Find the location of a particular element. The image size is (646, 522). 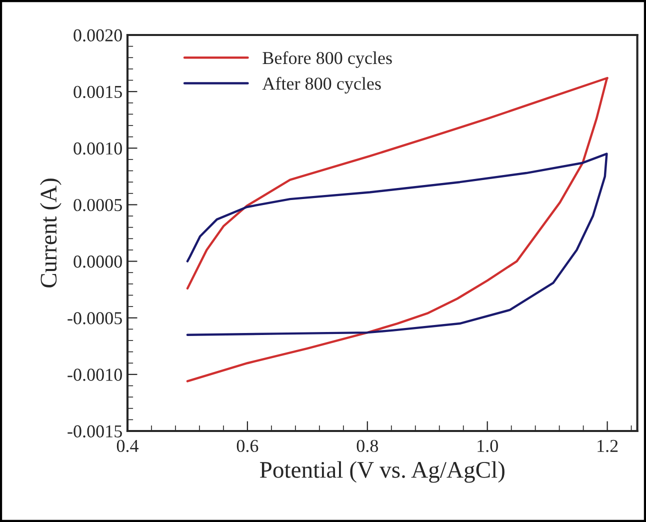

y-axis-title: Current (A) is located at coordinates (51, 233).